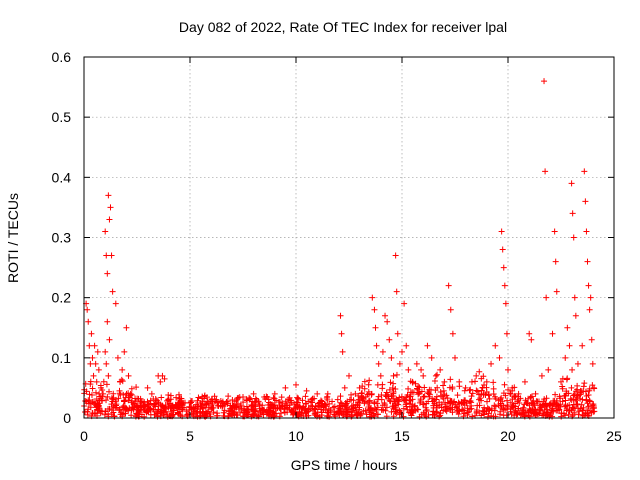 This screenshot has height=480, width=640. What do you see at coordinates (614, 436) in the screenshot?
I see `x-tick-label: 25` at bounding box center [614, 436].